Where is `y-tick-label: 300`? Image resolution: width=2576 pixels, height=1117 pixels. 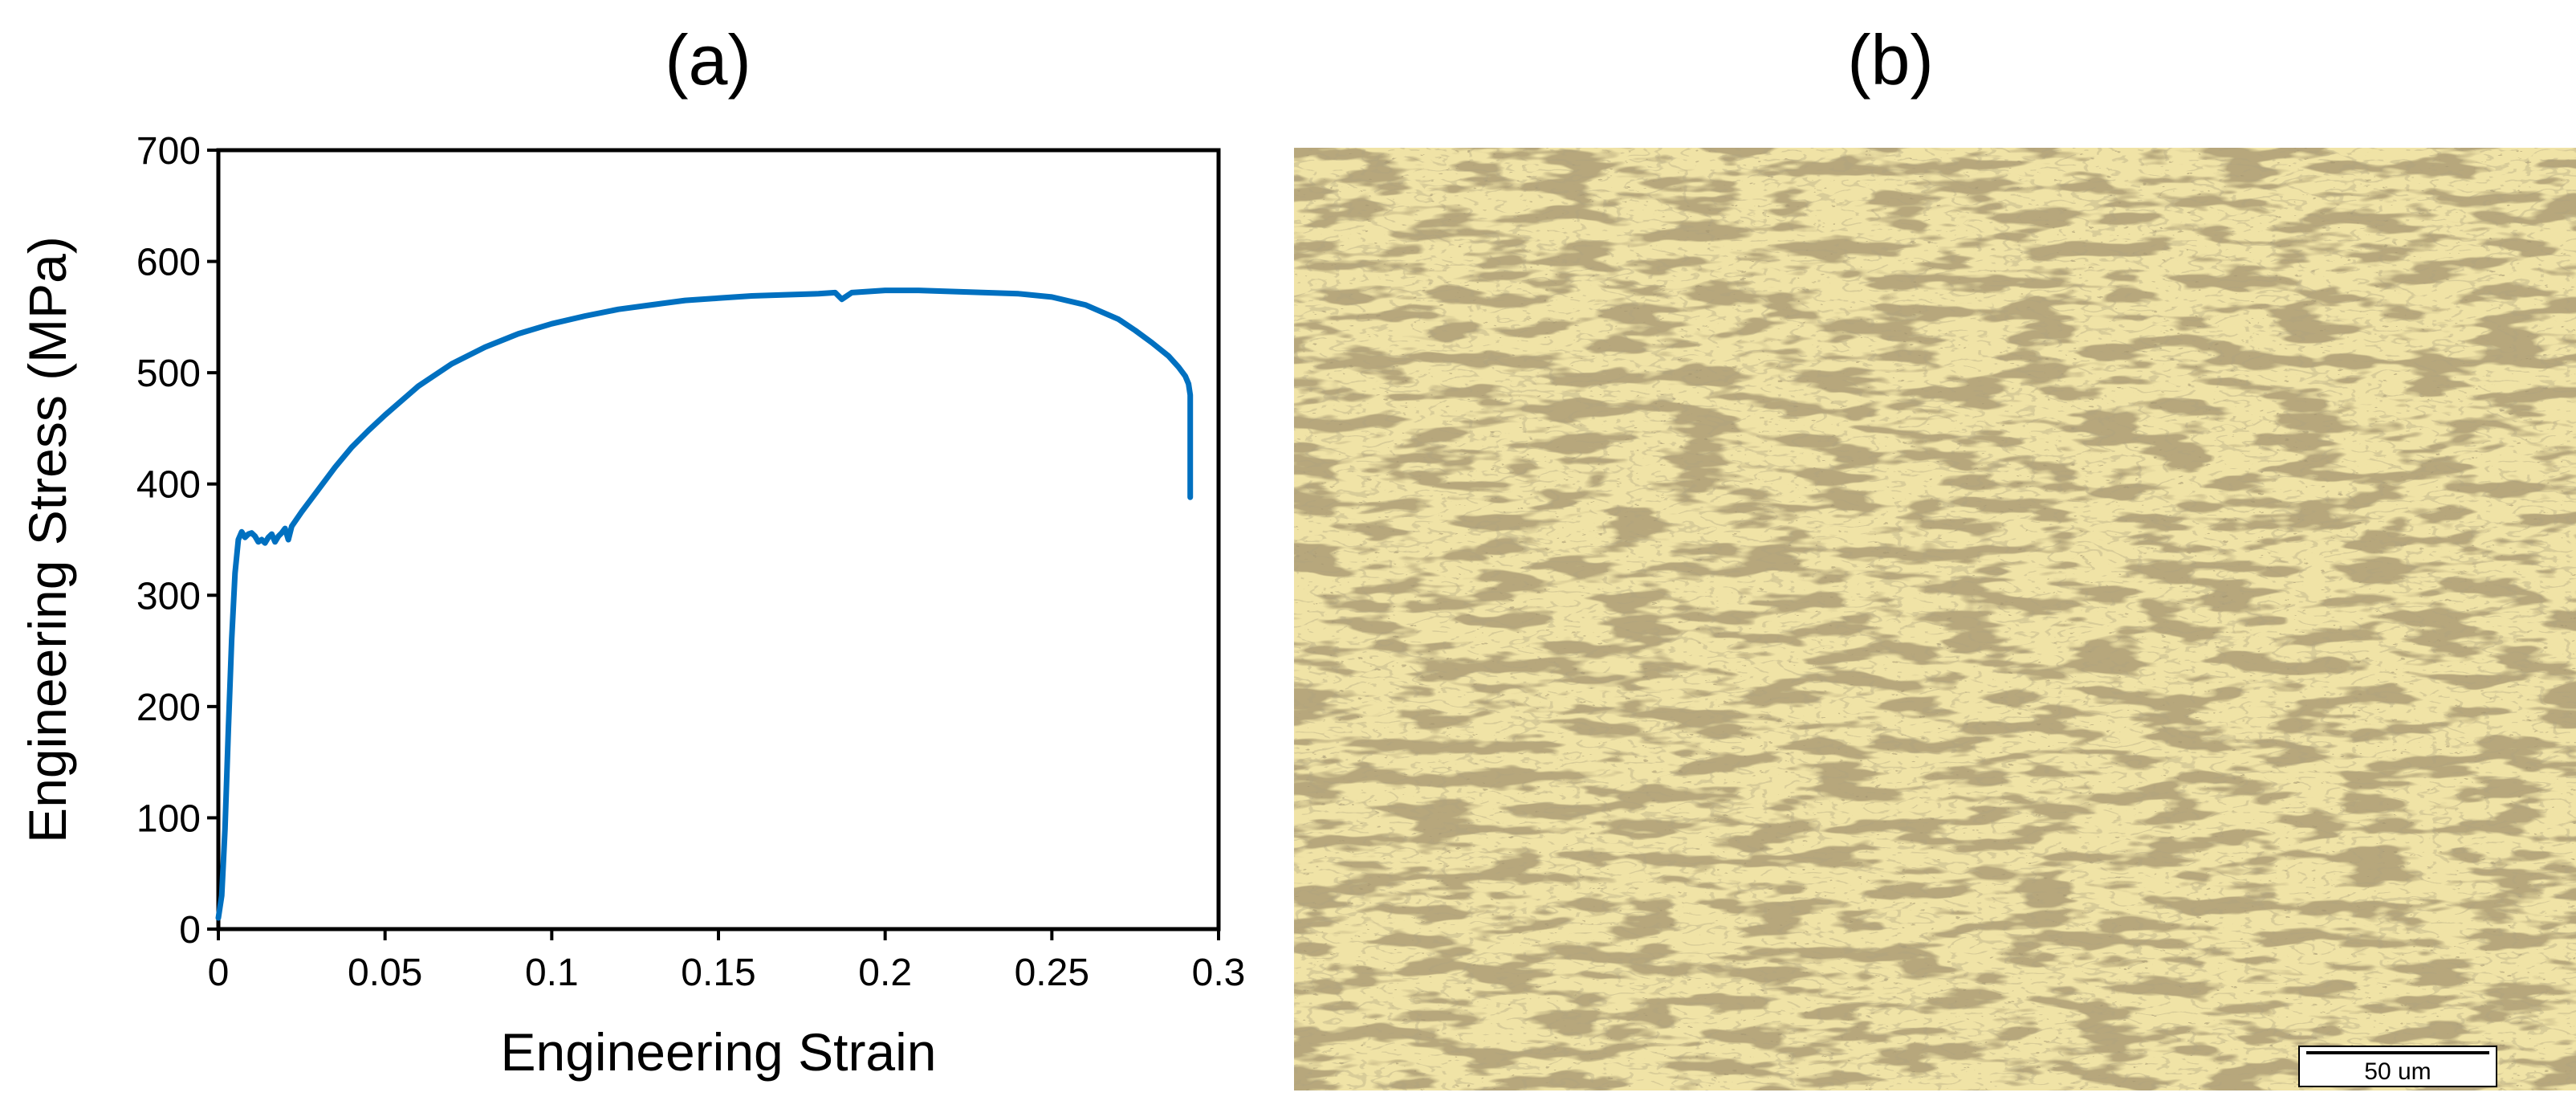 y-tick-label: 300 is located at coordinates (169, 596).